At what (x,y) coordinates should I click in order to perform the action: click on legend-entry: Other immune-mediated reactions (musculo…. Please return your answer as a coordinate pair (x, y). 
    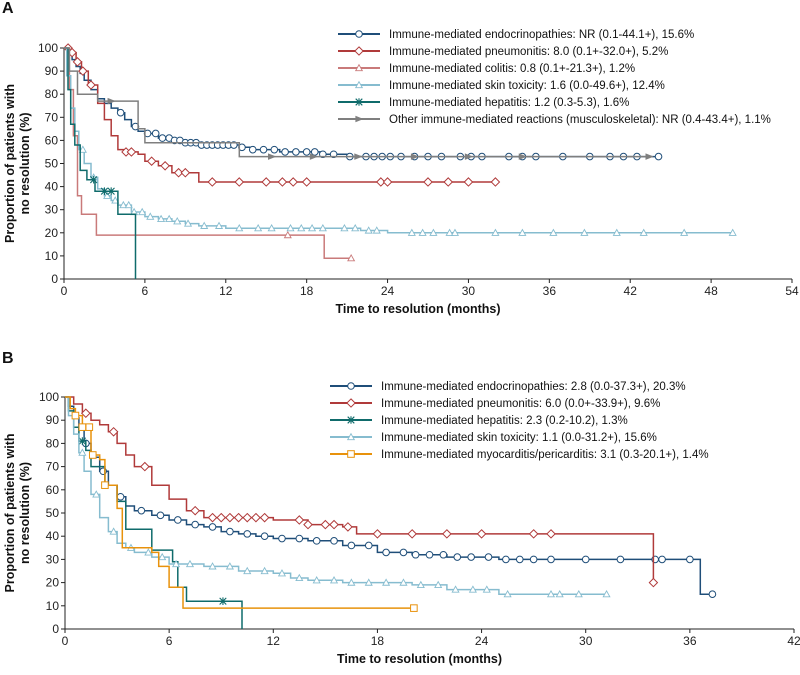
    Looking at the image, I should click on (580, 120).